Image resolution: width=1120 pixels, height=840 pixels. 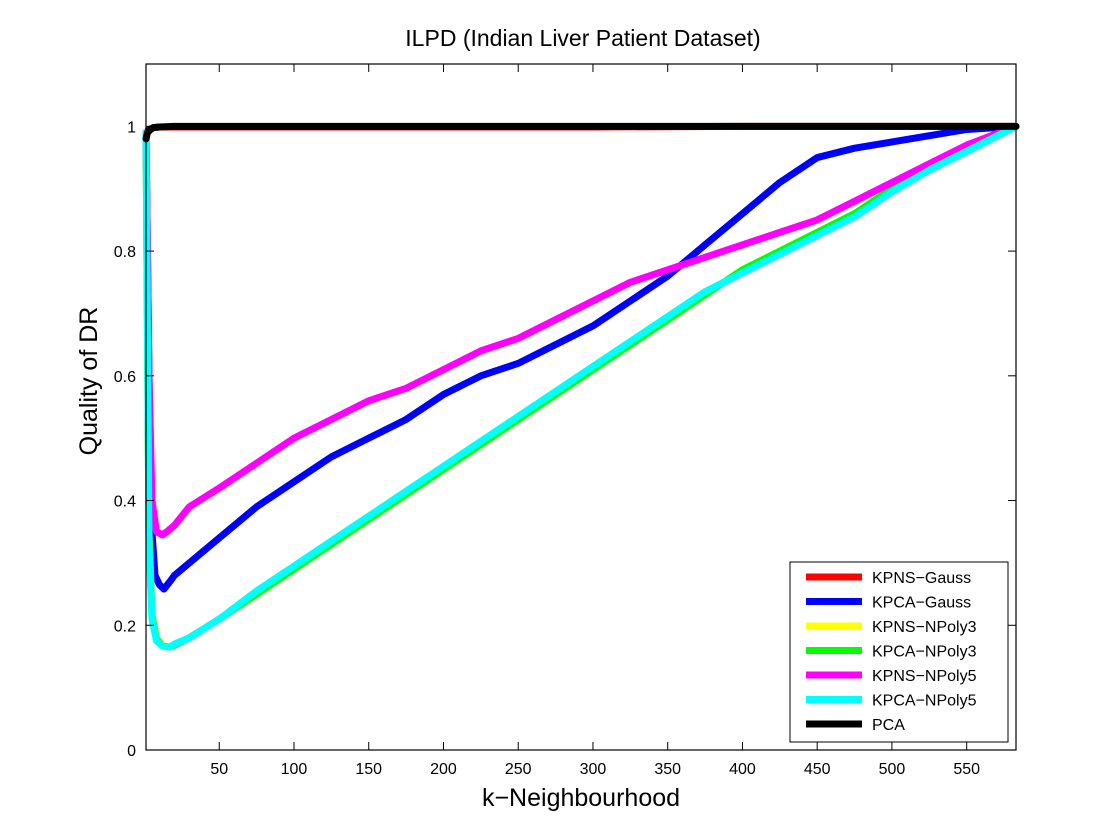 What do you see at coordinates (131, 127) in the screenshot?
I see `y-tick-label: 1` at bounding box center [131, 127].